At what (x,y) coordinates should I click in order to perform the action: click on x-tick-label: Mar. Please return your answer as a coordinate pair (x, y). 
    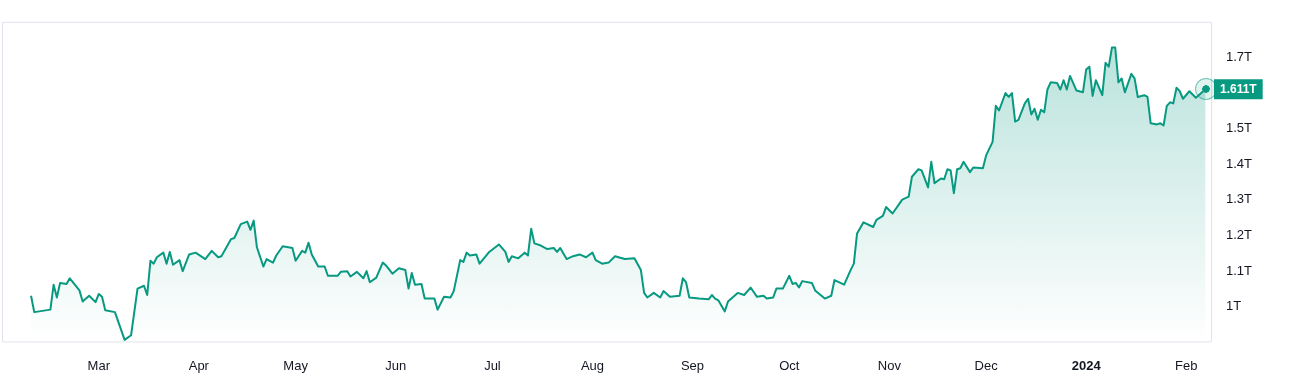
    Looking at the image, I should click on (99, 365).